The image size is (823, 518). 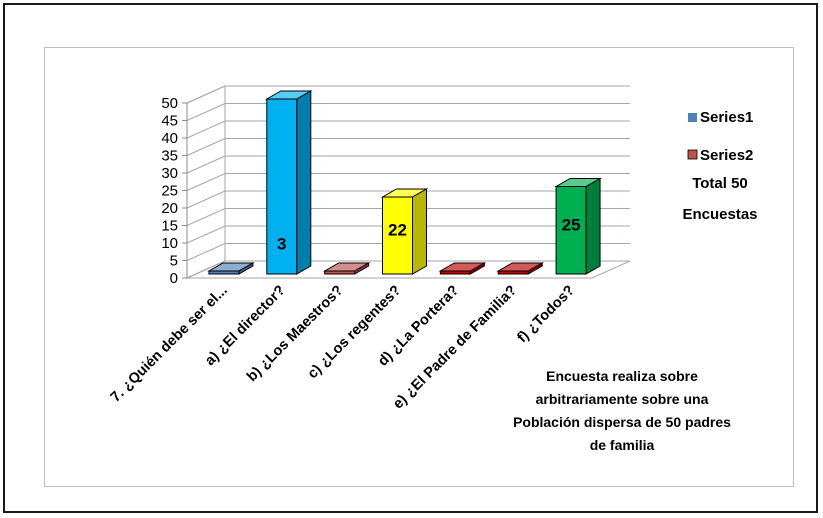 I want to click on annotation-line: Población dispersa de 50 padres, so click(x=622, y=422).